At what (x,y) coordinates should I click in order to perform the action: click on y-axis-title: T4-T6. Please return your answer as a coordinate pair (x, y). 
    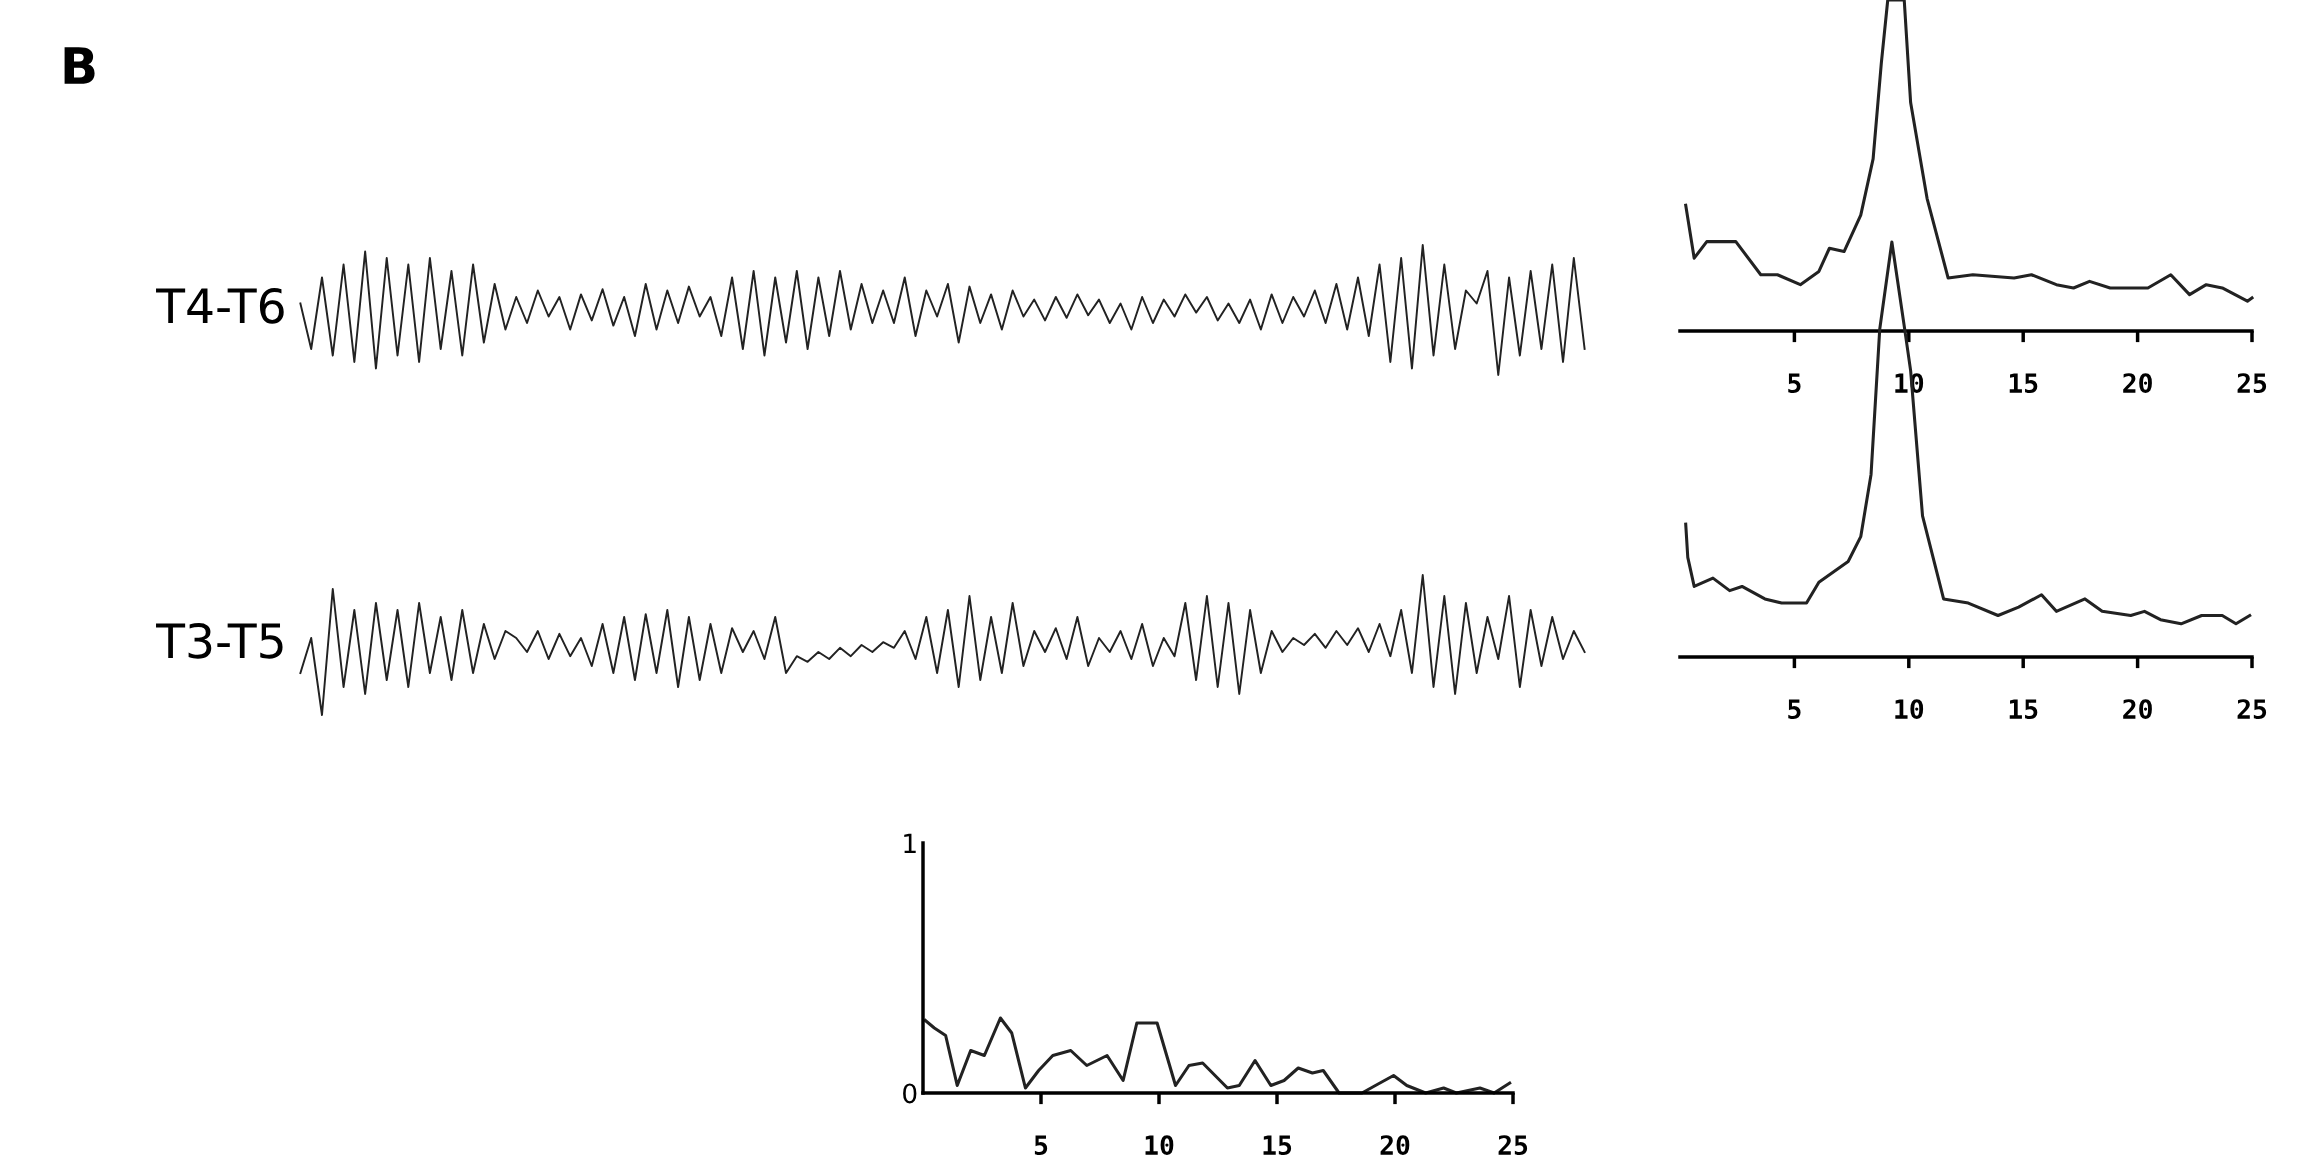
    Looking at the image, I should click on (220, 305).